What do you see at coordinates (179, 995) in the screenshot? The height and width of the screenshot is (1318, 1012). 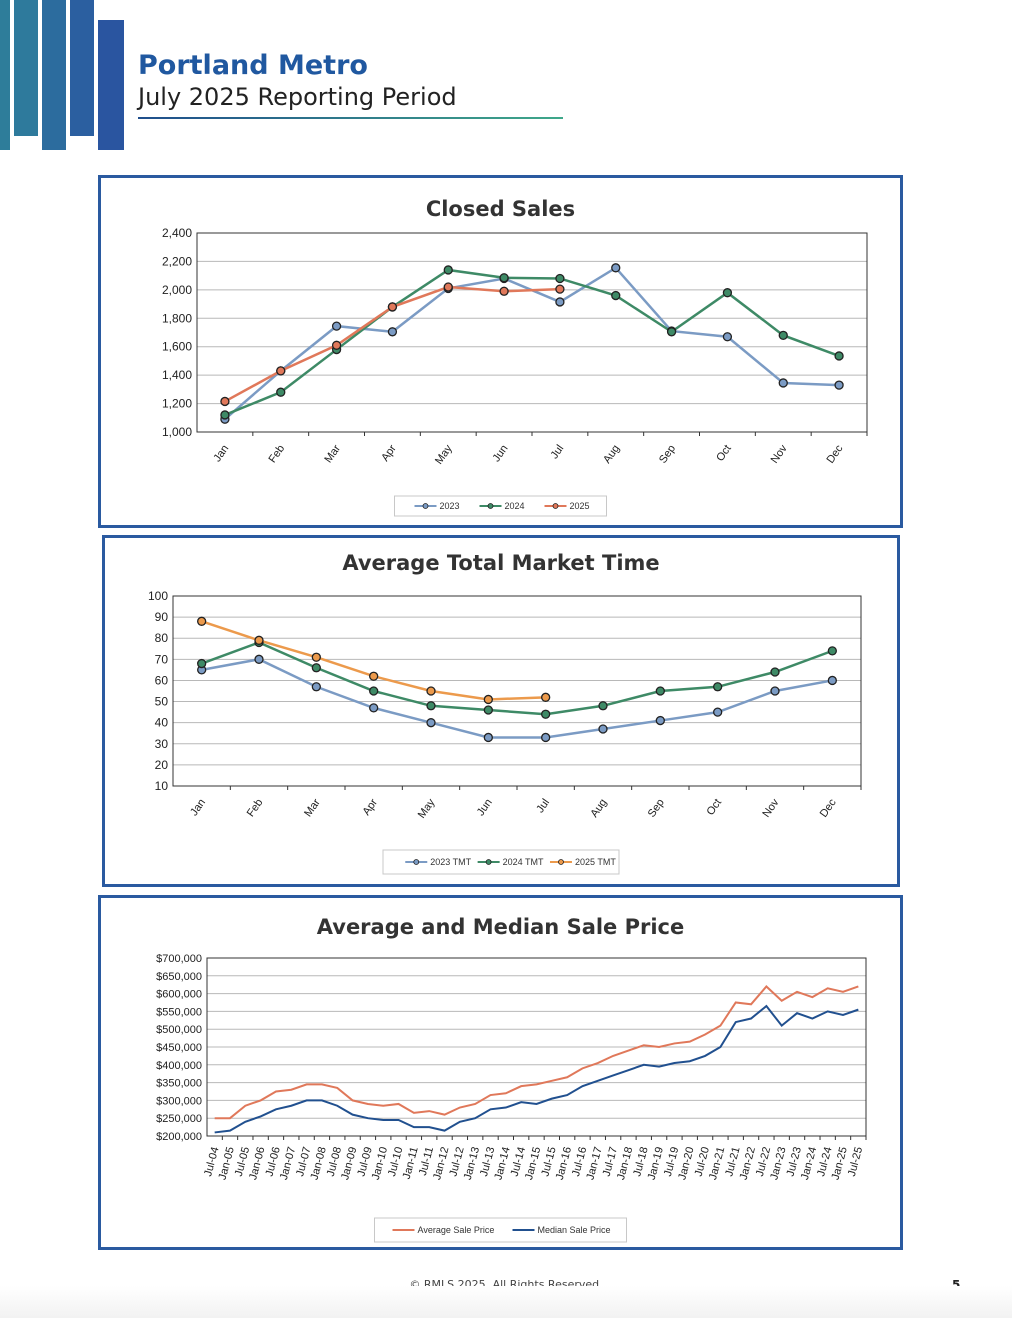 I see `y-tick-label: $600,000` at bounding box center [179, 995].